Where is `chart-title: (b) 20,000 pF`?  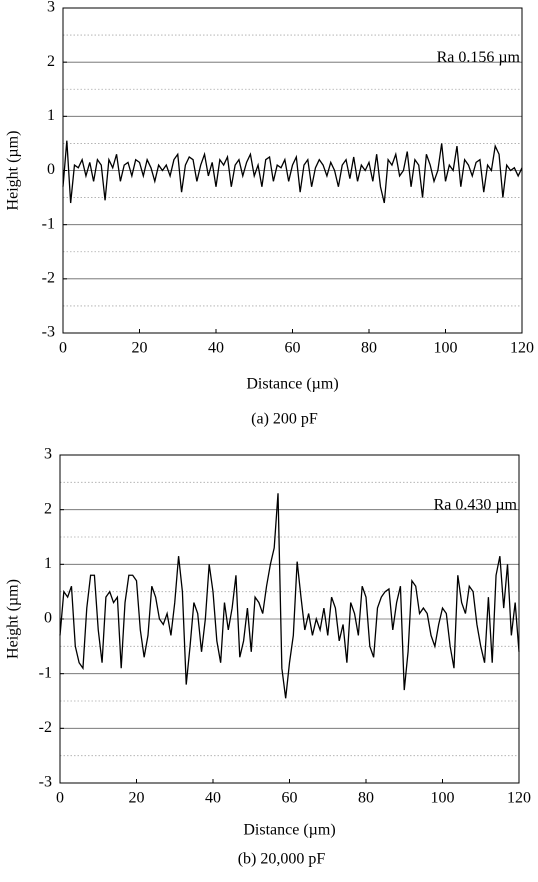
chart-title: (b) 20,000 pF is located at coordinates (282, 859).